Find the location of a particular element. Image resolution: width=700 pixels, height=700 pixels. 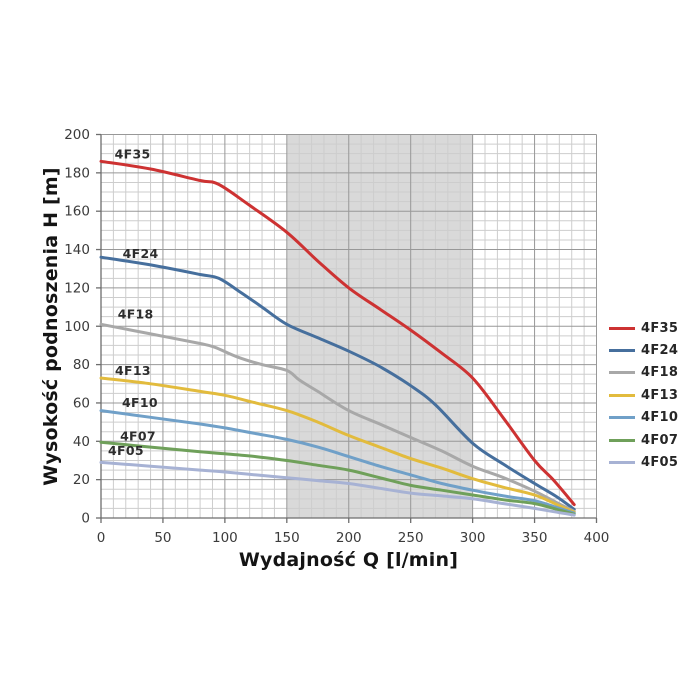

y-tick-label: 160 is located at coordinates (77, 212).